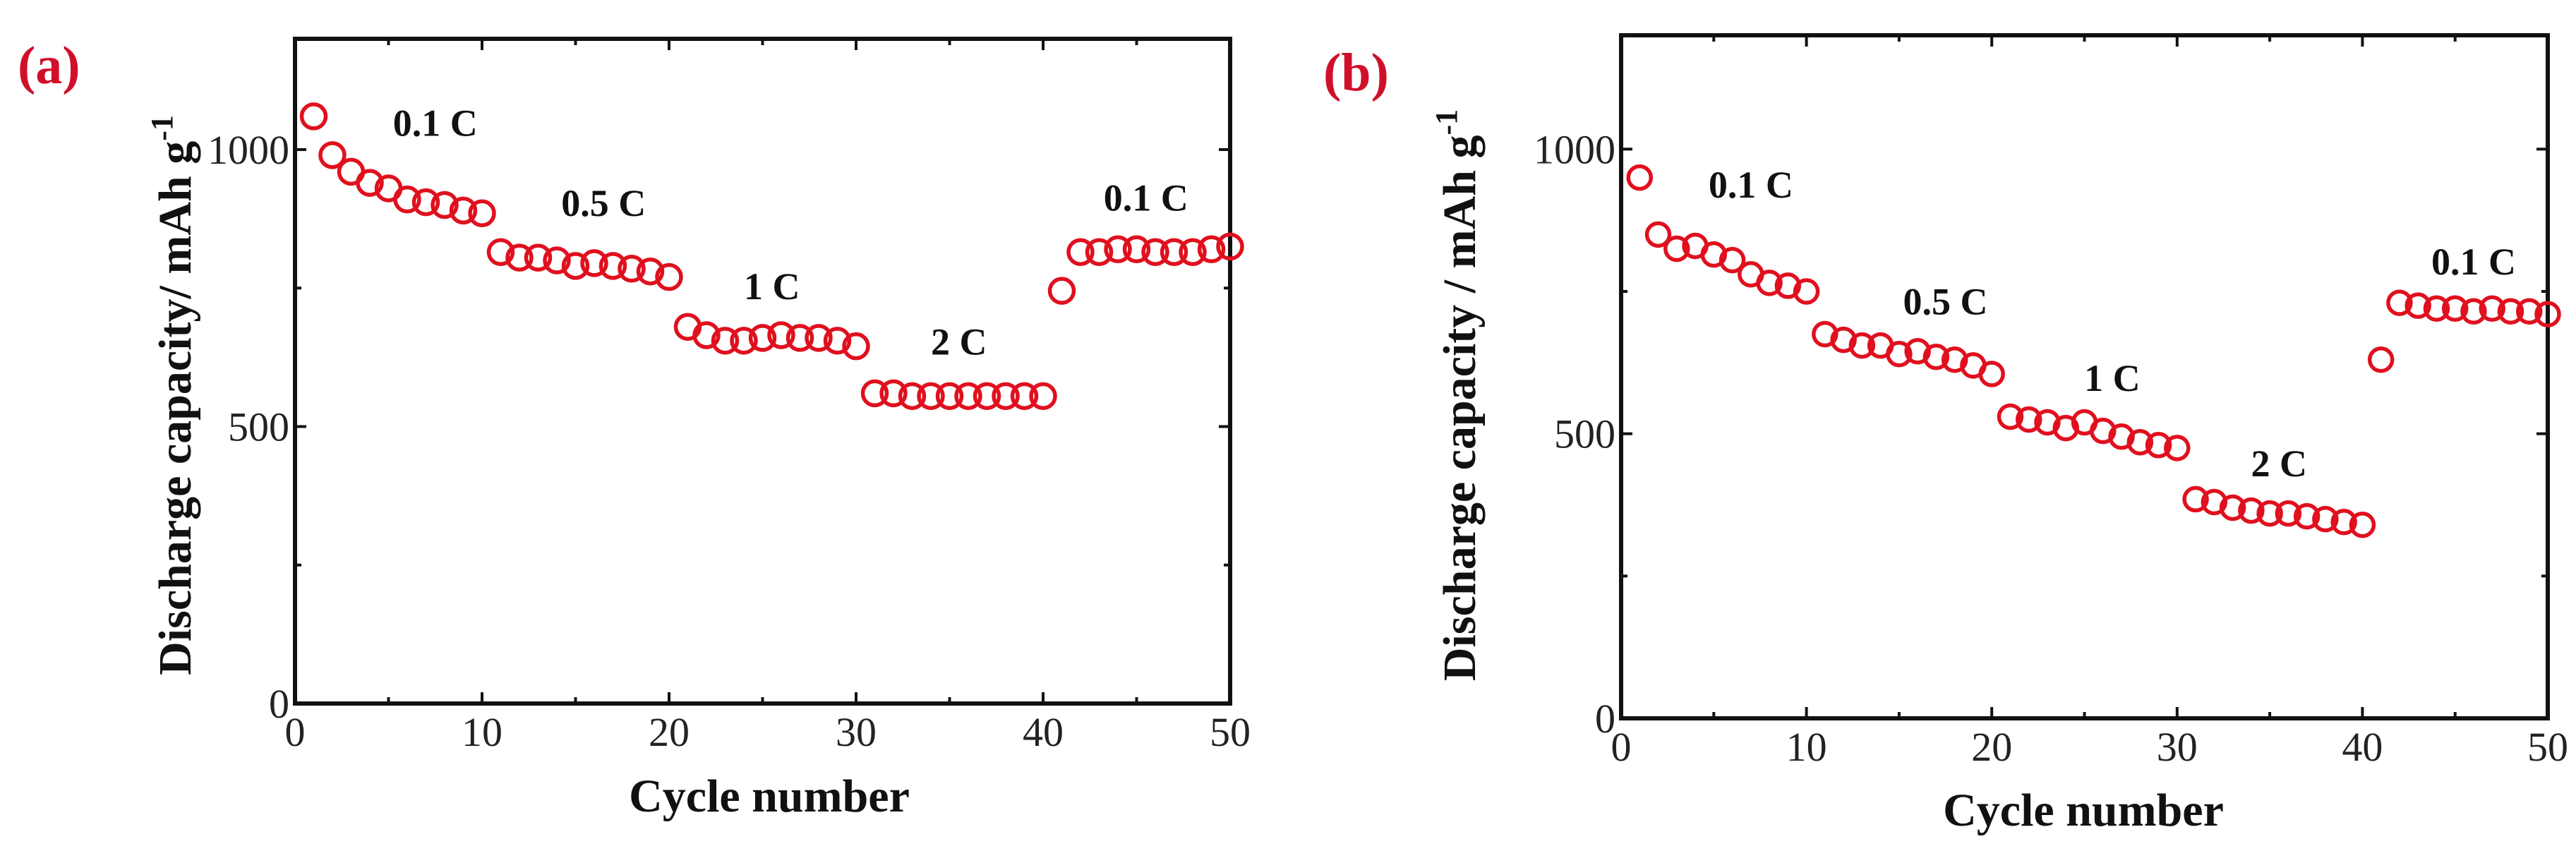 This screenshot has width=2576, height=851. Describe the element at coordinates (295, 732) in the screenshot. I see `x-tick-label-a: 0` at that location.